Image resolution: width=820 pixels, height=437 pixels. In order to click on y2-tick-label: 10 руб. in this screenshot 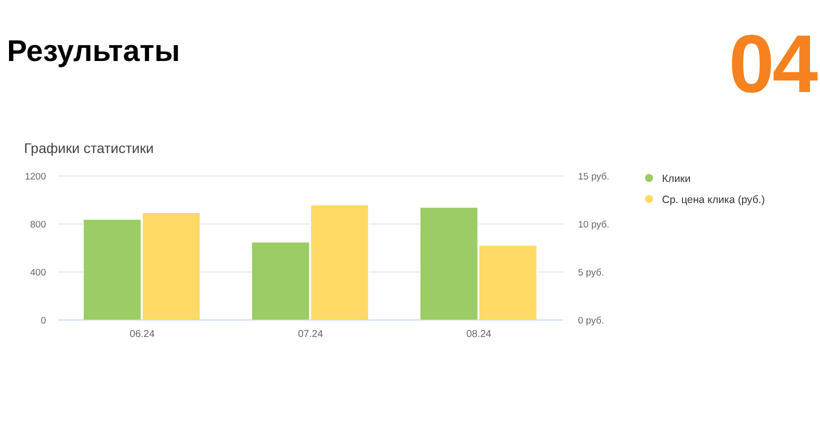, I will do `click(594, 224)`.